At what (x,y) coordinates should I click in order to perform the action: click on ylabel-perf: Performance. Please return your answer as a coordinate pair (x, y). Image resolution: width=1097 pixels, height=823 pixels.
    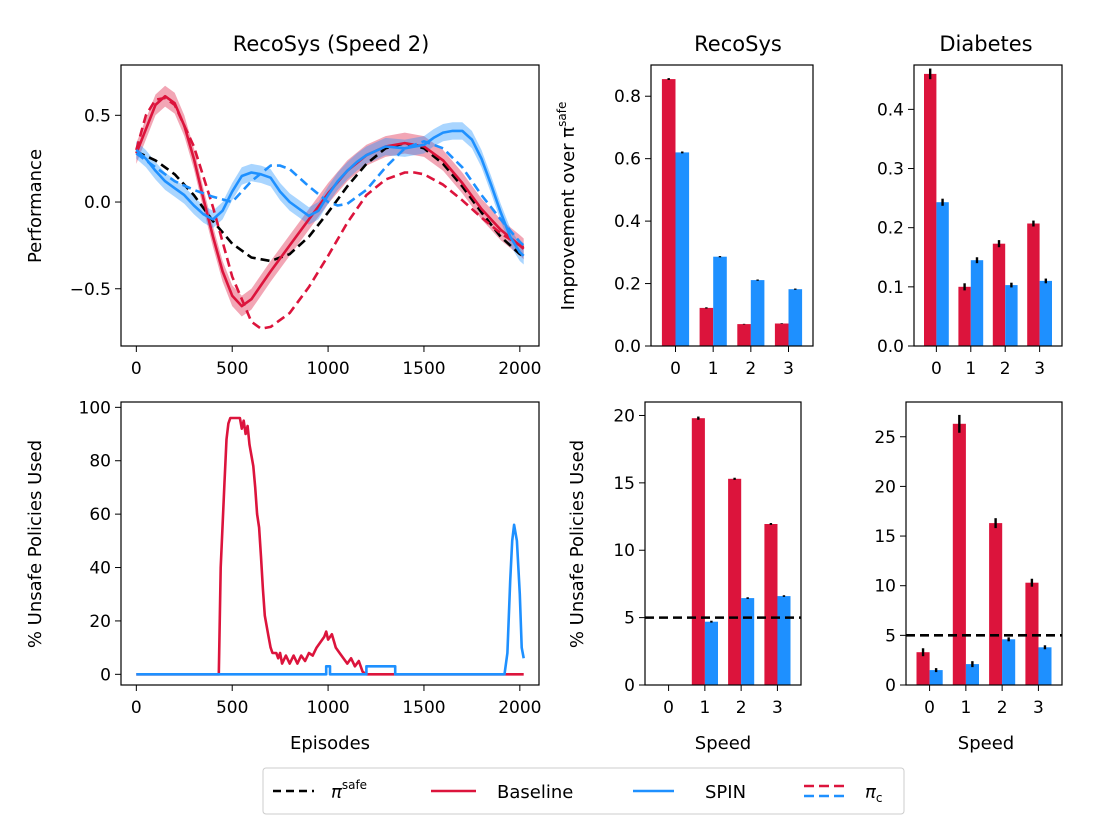
    Looking at the image, I should click on (35, 206).